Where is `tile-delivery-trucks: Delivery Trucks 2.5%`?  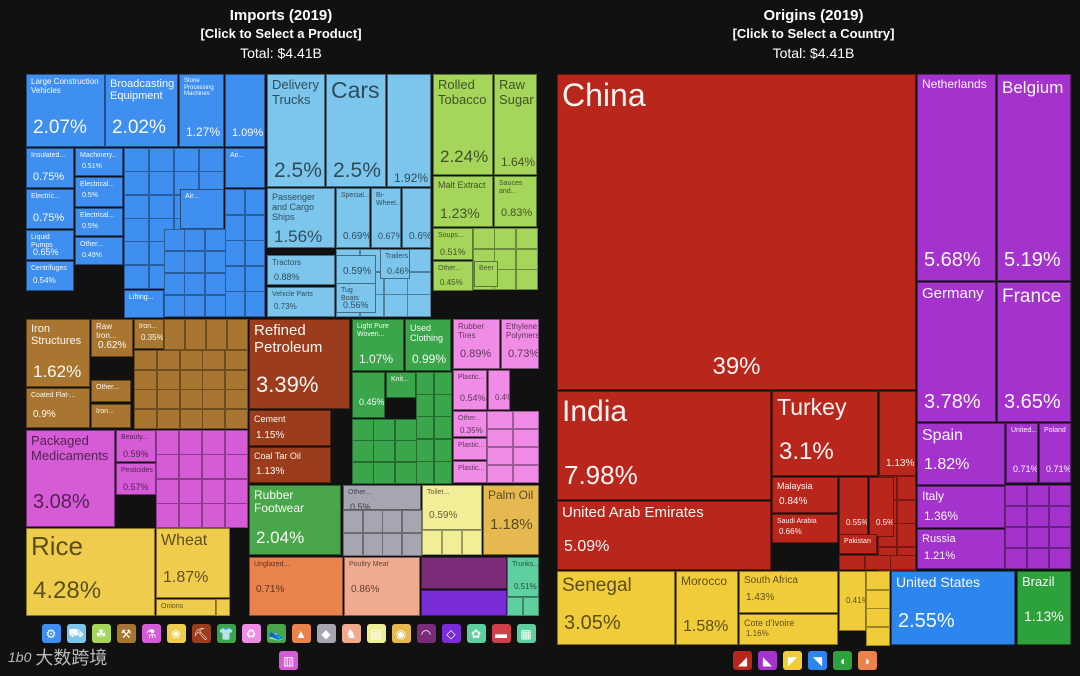
tile-delivery-trucks: Delivery Trucks 2.5% is located at coordinates (296, 130).